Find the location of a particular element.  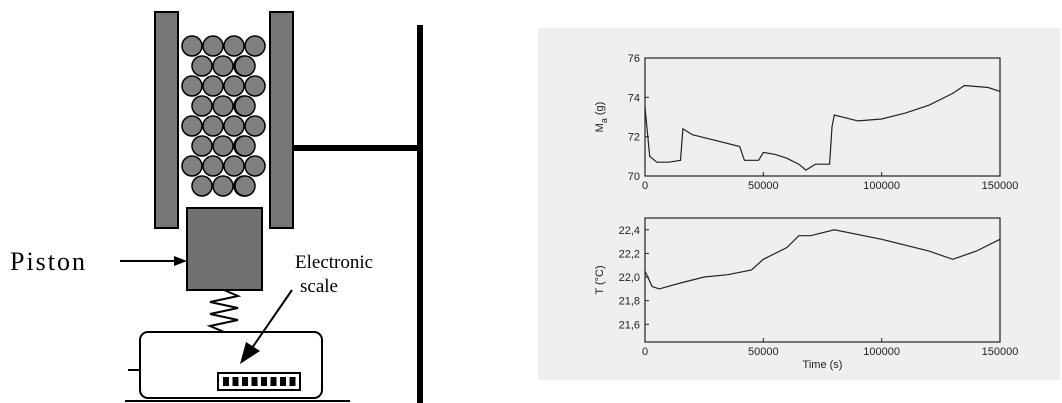

y-tick-label: 74 is located at coordinates (634, 98).